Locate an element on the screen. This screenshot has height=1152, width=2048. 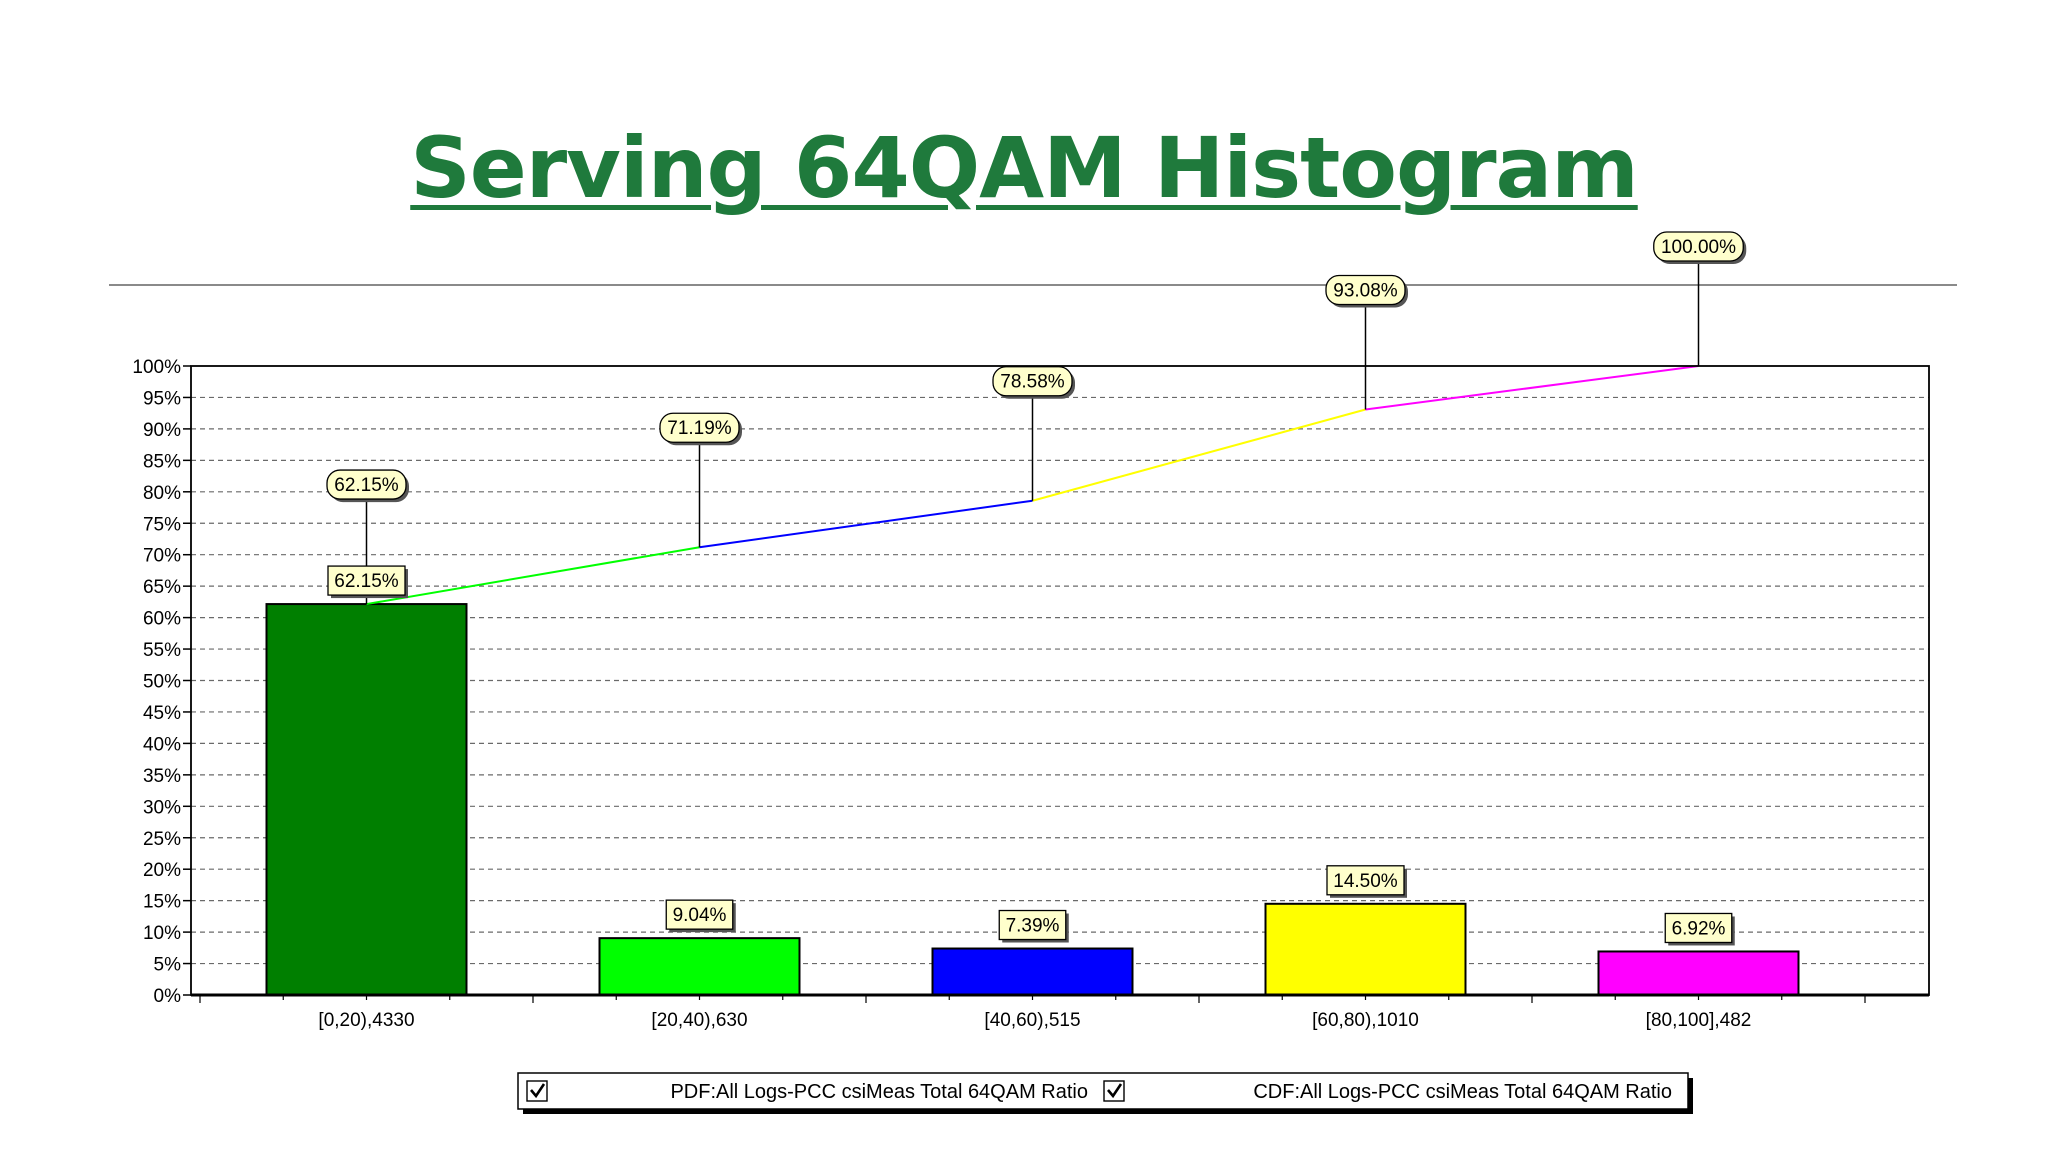
y-tick-label: 90% is located at coordinates (162, 430).